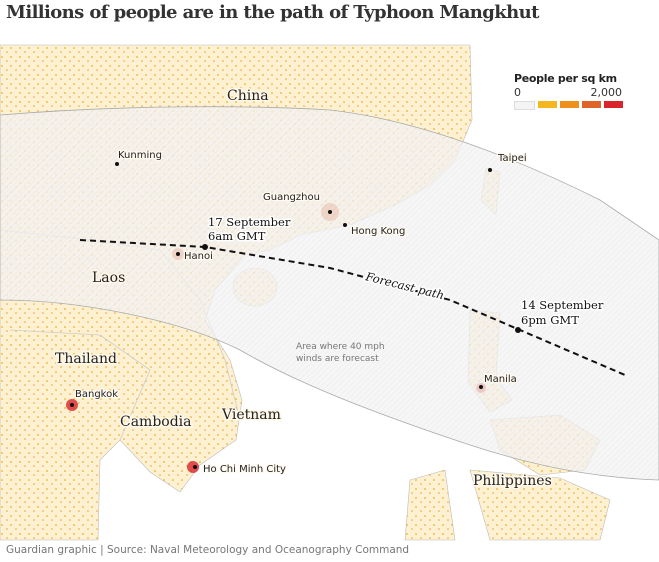  I want to click on legend-swatches, so click(568, 105).